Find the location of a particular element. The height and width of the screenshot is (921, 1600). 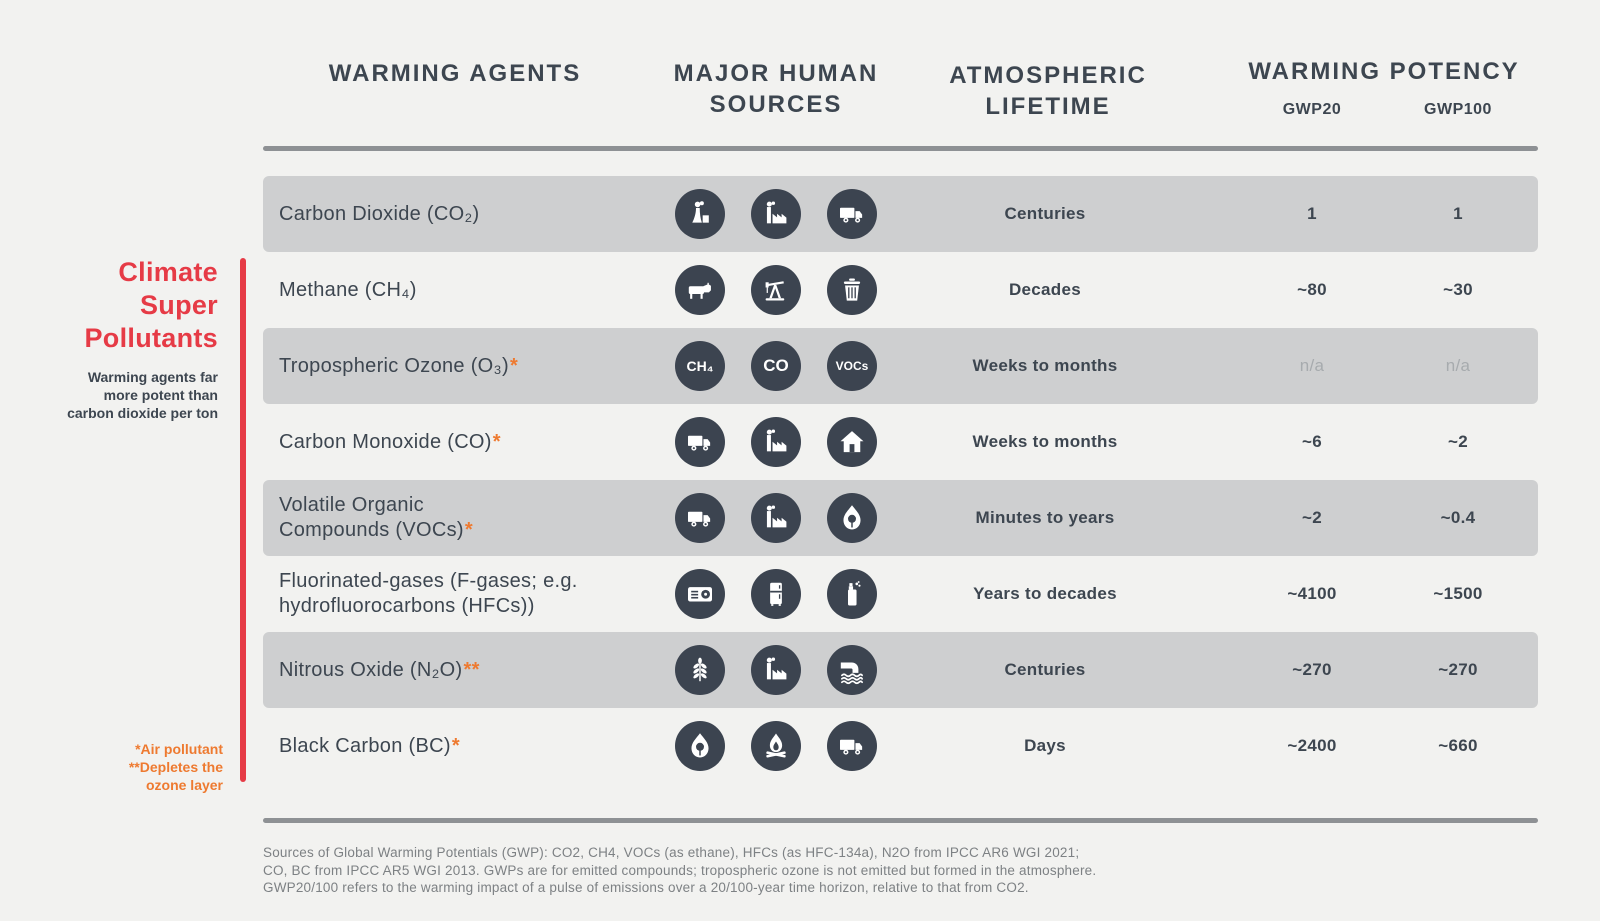

lifetime-value: Minutes to years is located at coordinates (1045, 517).